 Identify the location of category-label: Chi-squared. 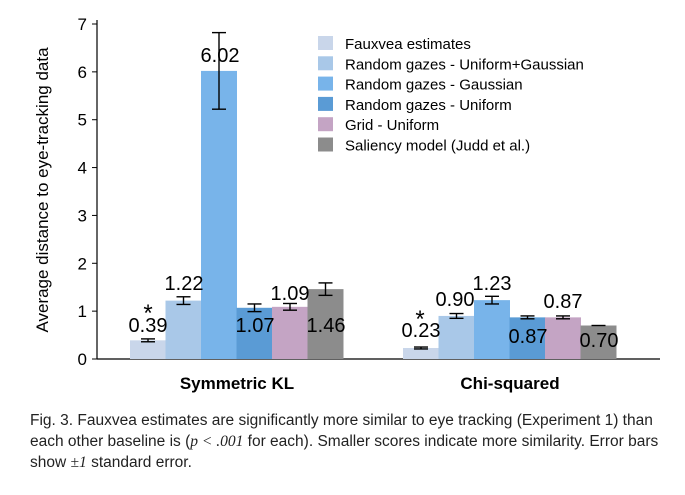
(509, 383).